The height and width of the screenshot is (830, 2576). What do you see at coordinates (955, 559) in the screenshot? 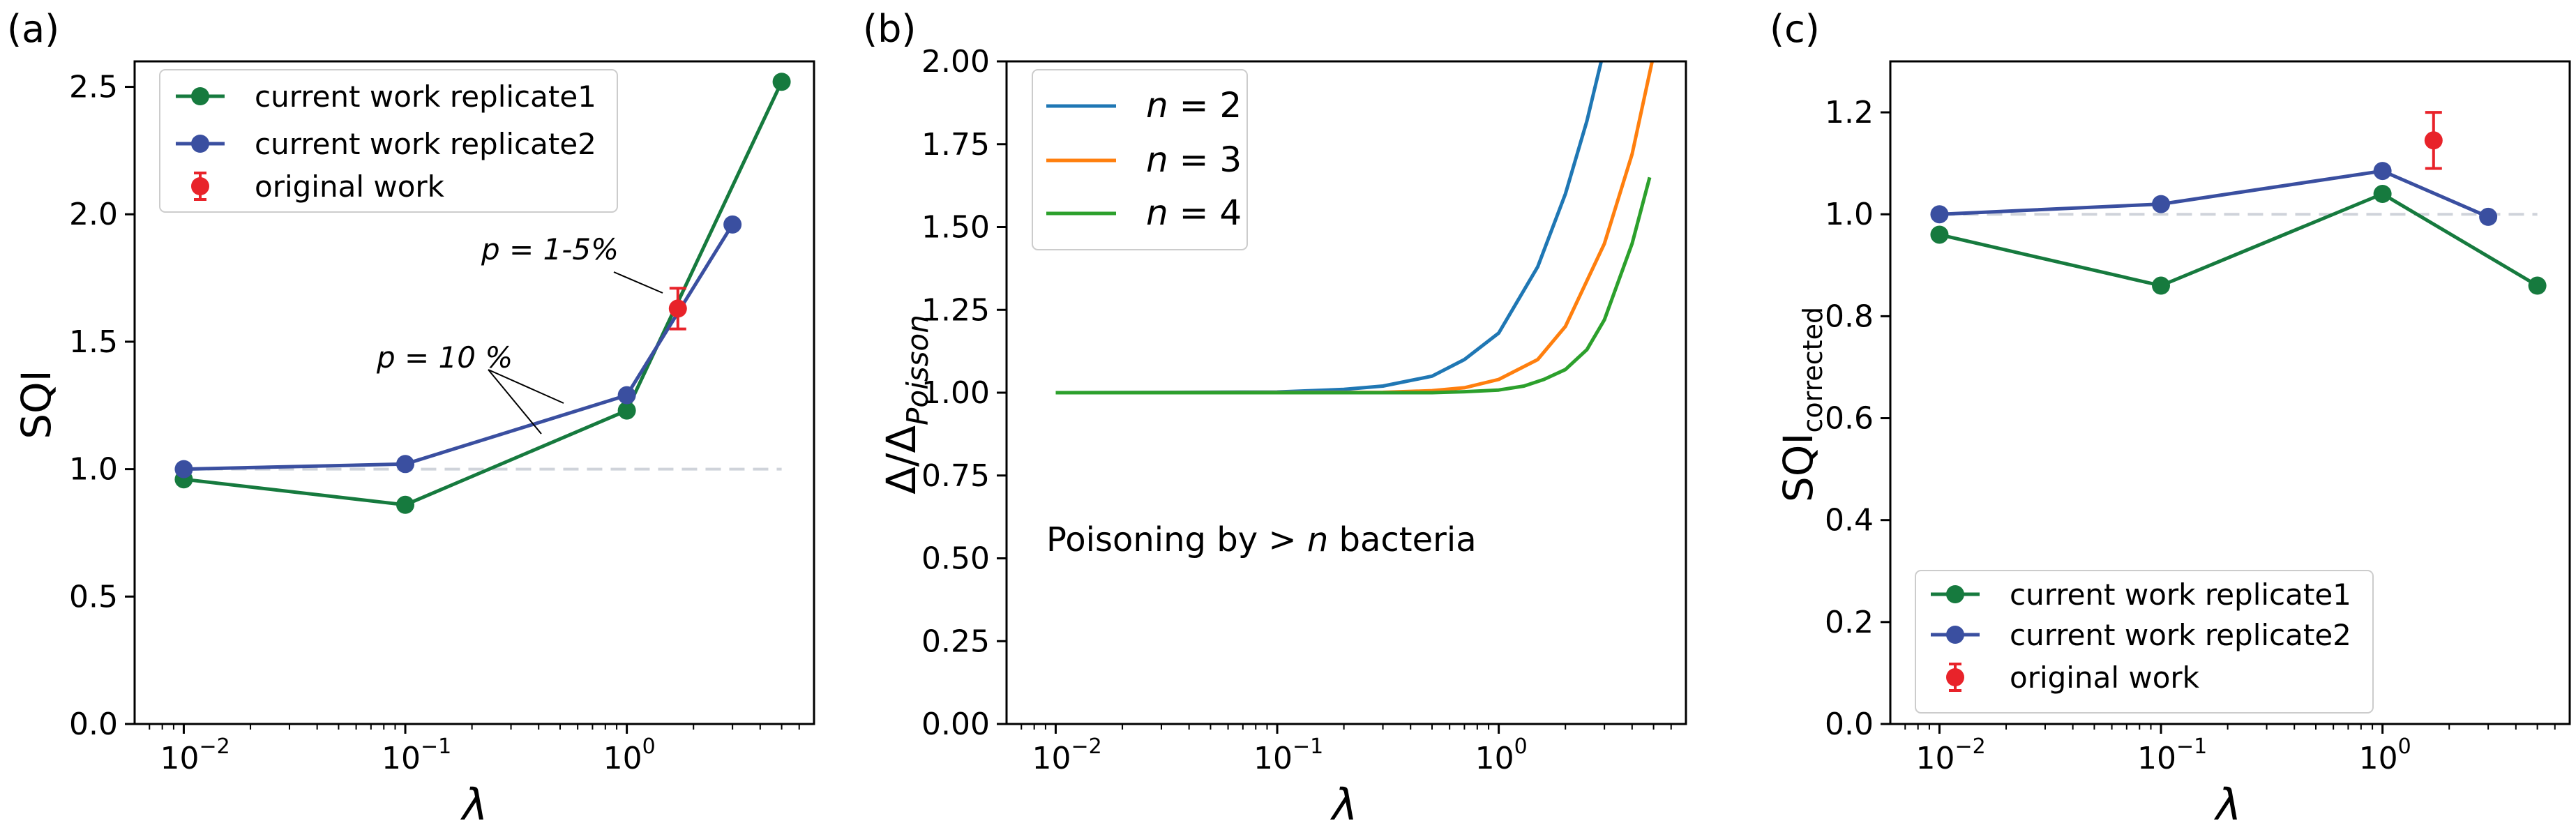
I see `y-tick-label: 0.50` at bounding box center [955, 559].